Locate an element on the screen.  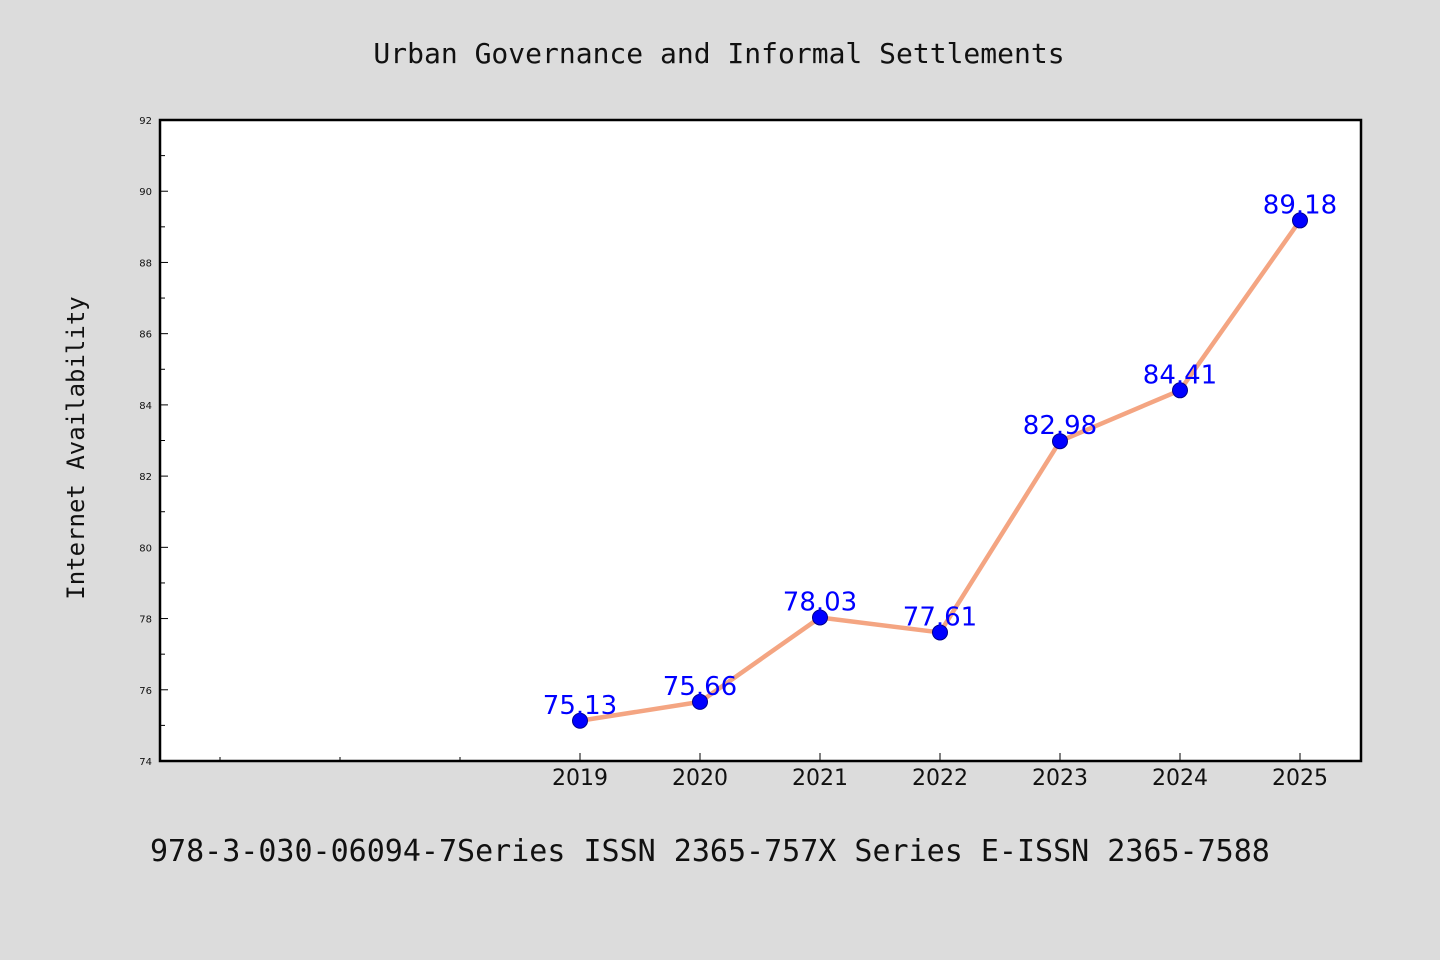
y-tick-label: 90 is located at coordinates (145, 192).